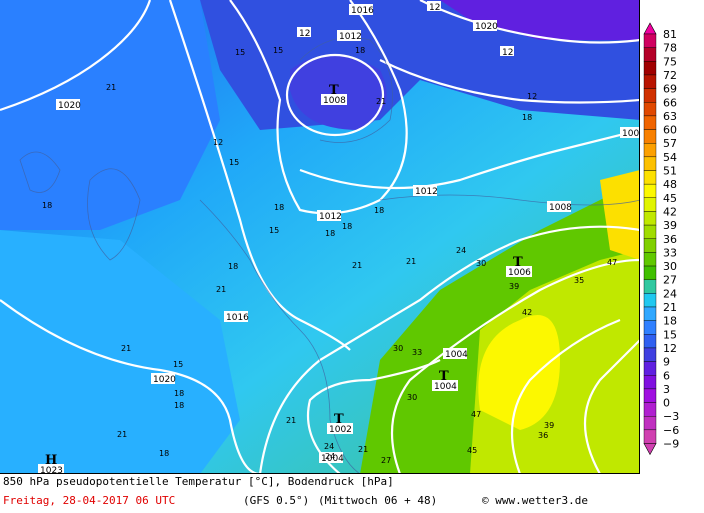  I want to click on colorbar-tick-label: 78, so click(670, 48).